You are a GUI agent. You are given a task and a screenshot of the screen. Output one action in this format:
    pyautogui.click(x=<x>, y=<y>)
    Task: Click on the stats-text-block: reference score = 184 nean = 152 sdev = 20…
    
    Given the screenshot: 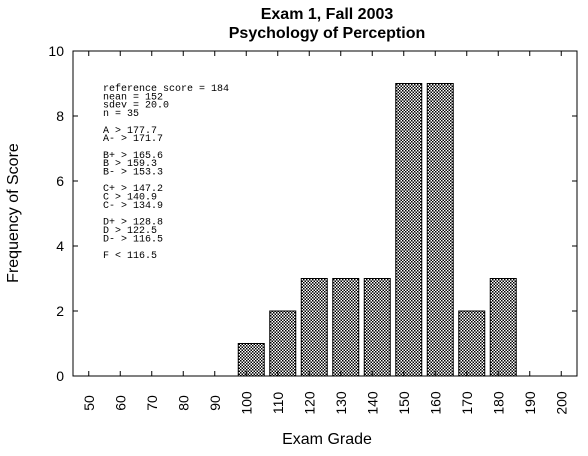 What is the action you would take?
    pyautogui.click(x=166, y=172)
    